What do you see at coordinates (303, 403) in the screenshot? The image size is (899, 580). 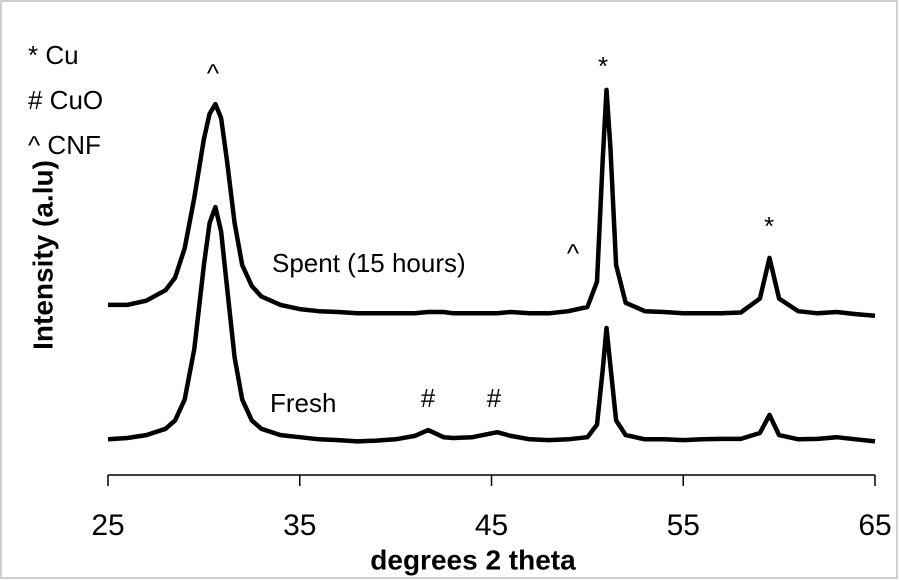 I see `series-label: Fresh` at bounding box center [303, 403].